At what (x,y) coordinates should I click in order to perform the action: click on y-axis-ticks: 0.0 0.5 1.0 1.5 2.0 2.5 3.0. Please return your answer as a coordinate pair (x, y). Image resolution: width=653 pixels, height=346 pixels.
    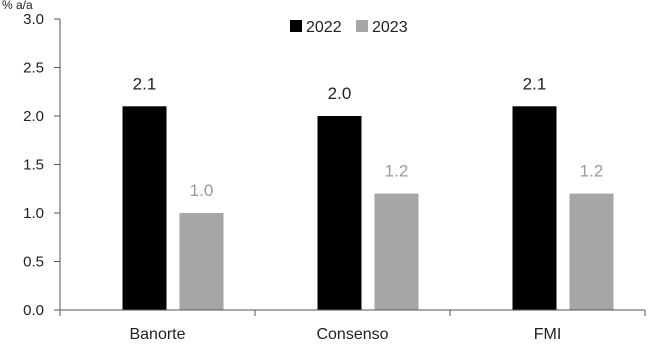
    Looking at the image, I should click on (41, 165).